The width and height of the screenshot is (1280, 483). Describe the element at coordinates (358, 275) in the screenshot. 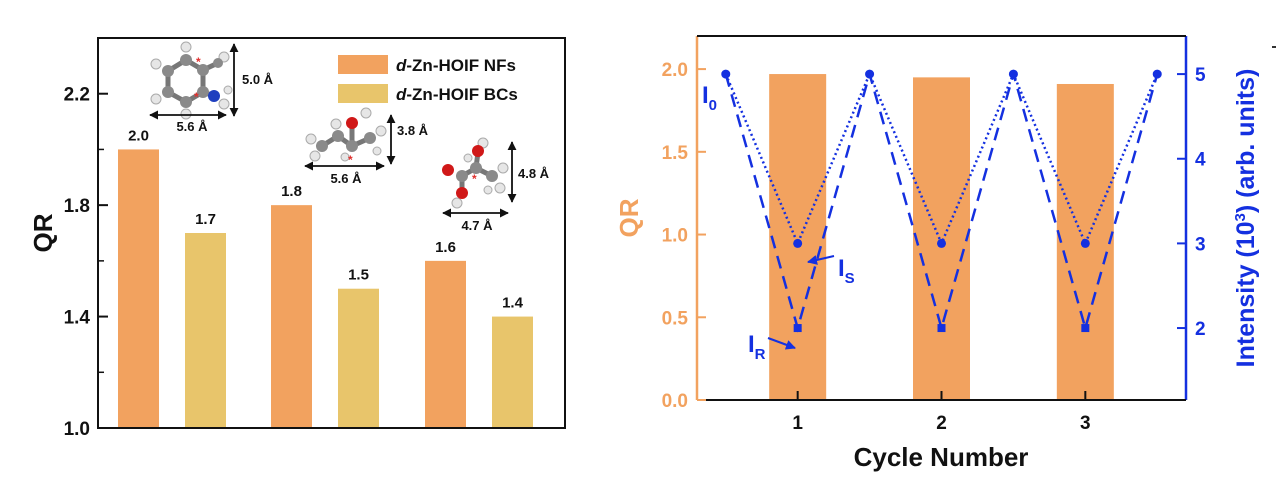

I see `bar-value-label-series2-group2: 1.5` at that location.